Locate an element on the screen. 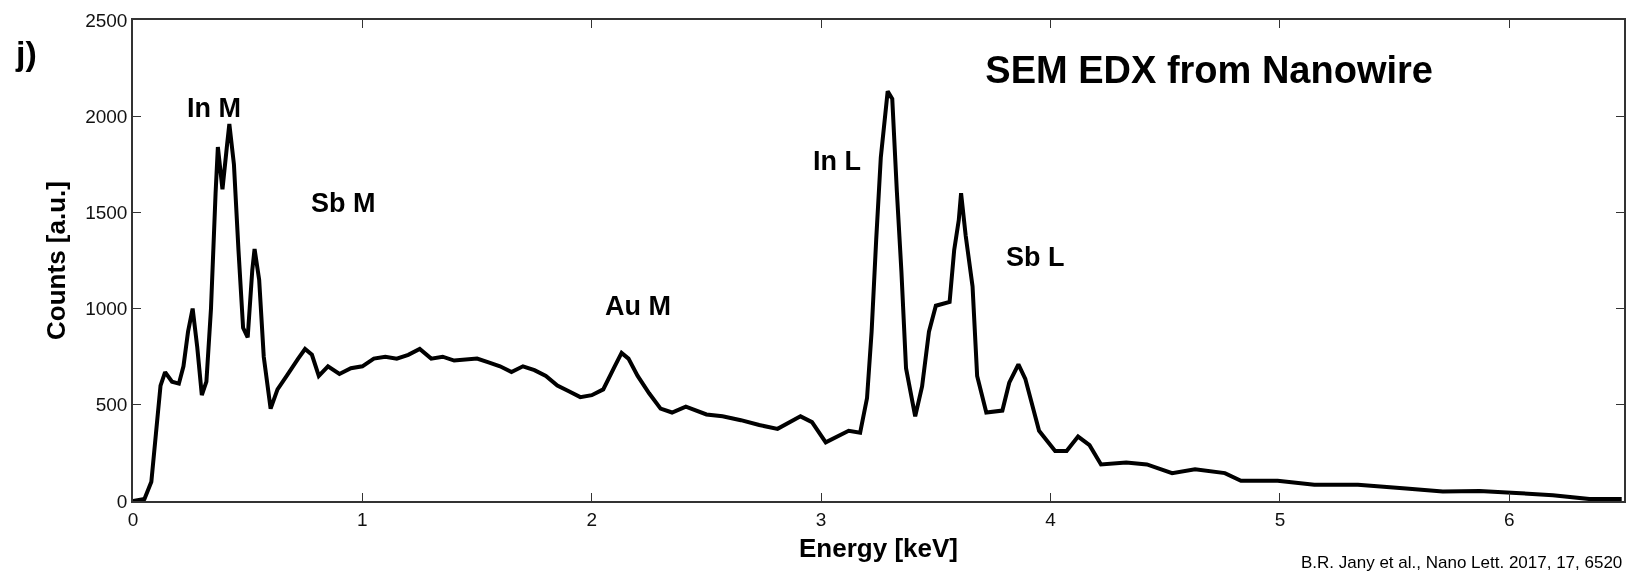 This screenshot has width=1634, height=579. x-tick-label: 5 is located at coordinates (1280, 519).